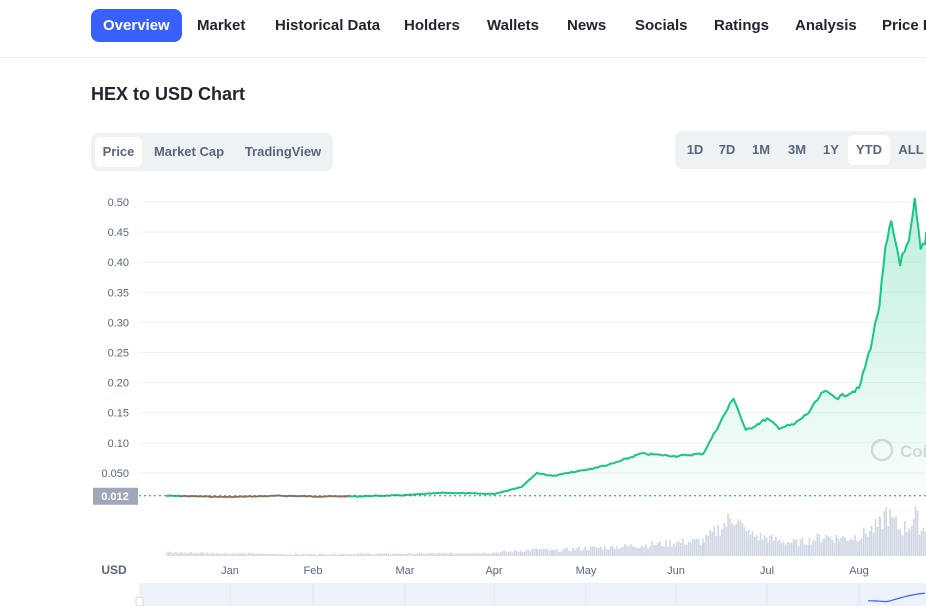 Image resolution: width=926 pixels, height=611 pixels. What do you see at coordinates (513, 25) in the screenshot?
I see `nav-tab-wallets: Wallets` at bounding box center [513, 25].